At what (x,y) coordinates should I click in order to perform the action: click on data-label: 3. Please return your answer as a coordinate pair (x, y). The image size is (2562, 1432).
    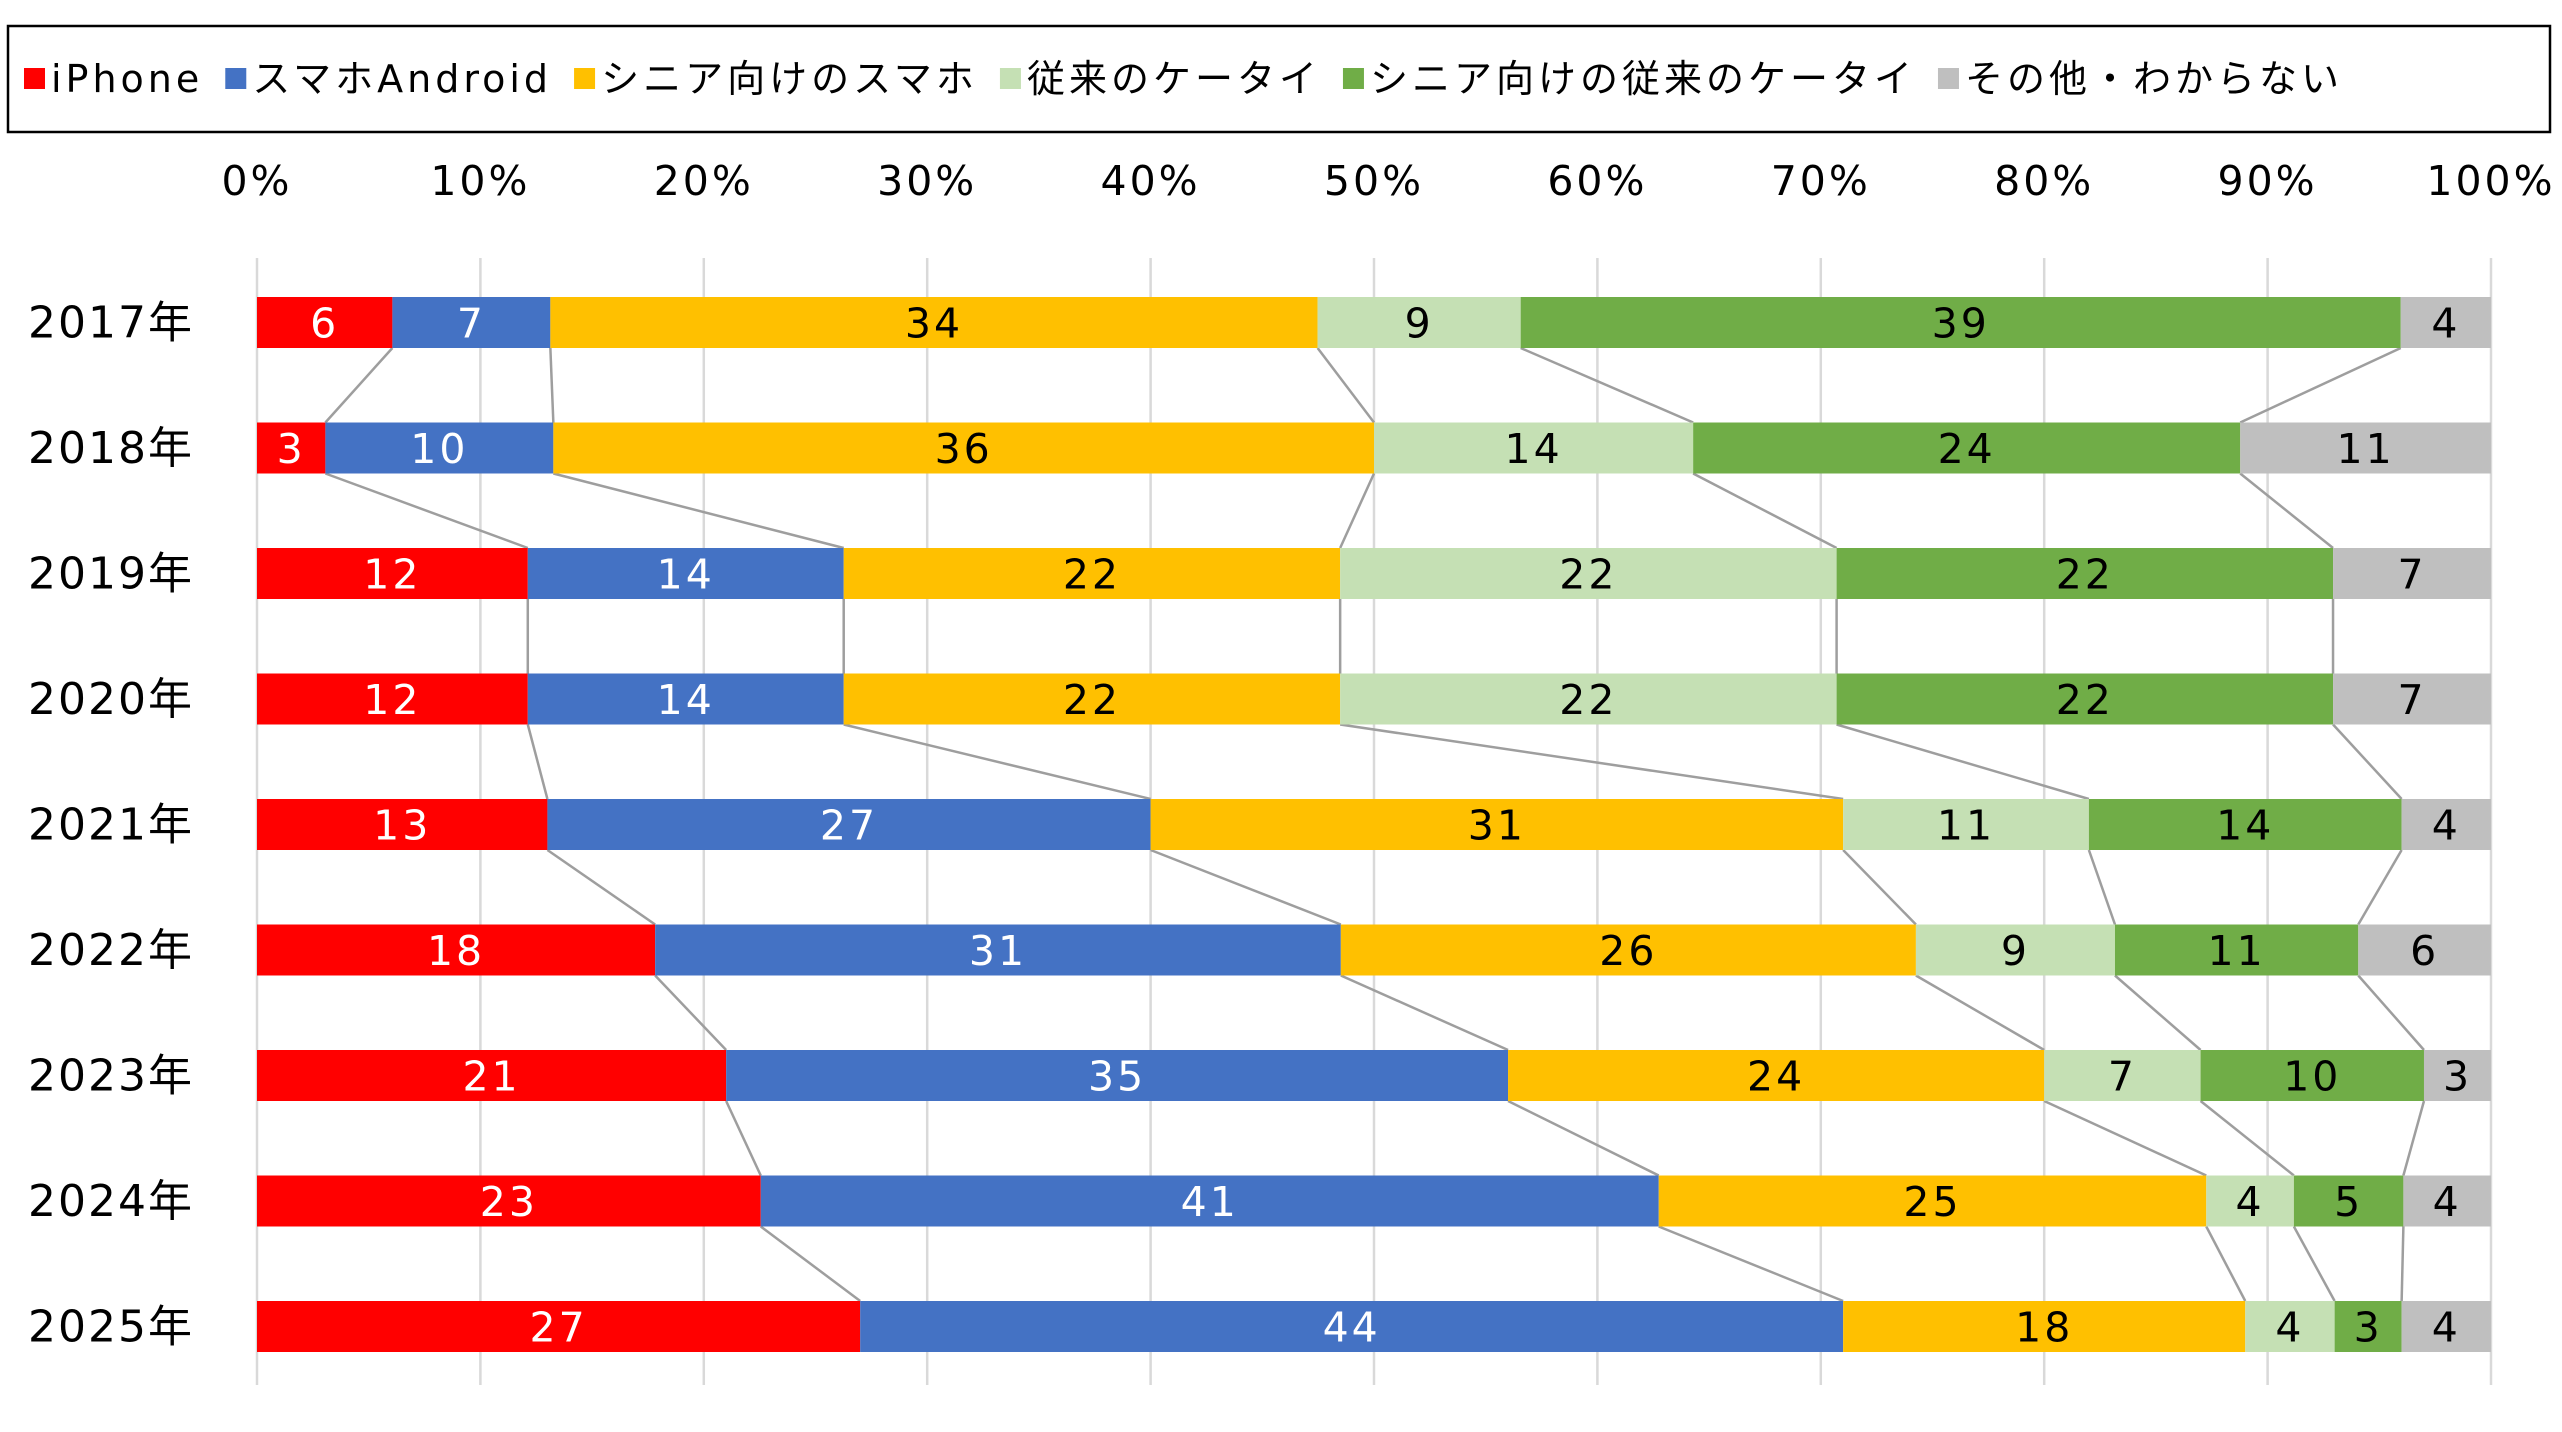
    Looking at the image, I should click on (2457, 1077).